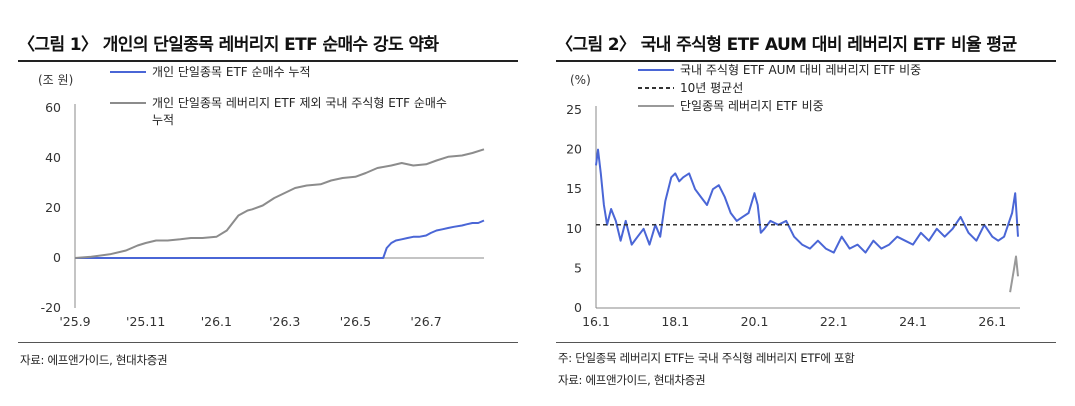 Image resolution: width=1075 pixels, height=406 pixels. What do you see at coordinates (755, 321) in the screenshot?
I see `x-tick-label: 20.1` at bounding box center [755, 321].